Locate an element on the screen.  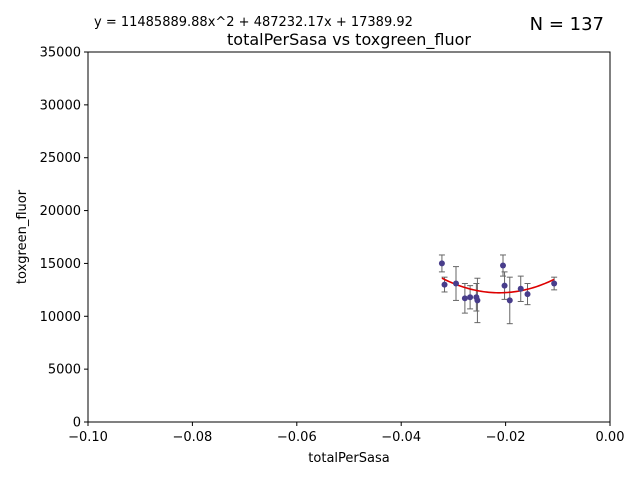
y-axis: 0 5000 10000 15000 20000 25000 30000 35000 is located at coordinates (64, 238).